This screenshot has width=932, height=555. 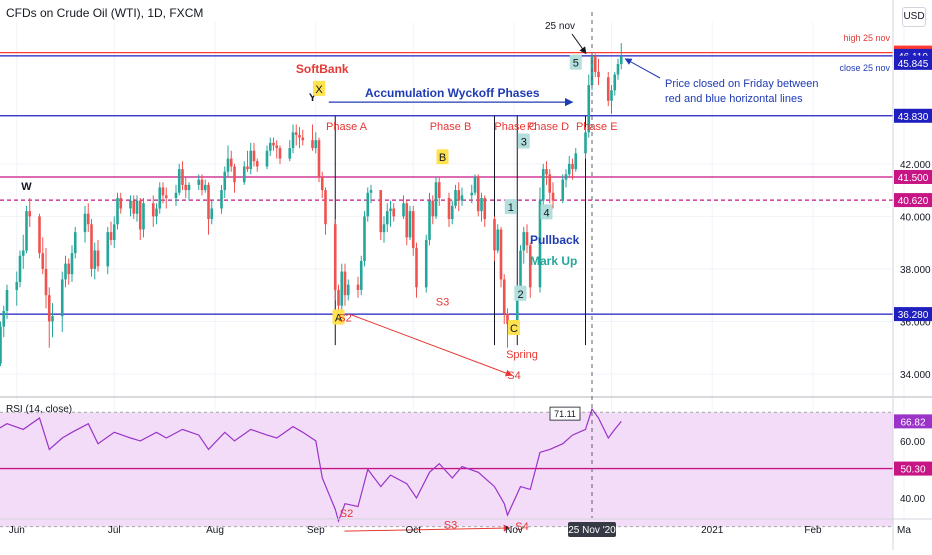 What do you see at coordinates (912, 499) in the screenshot?
I see `rsi-tick-label: 40.00` at bounding box center [912, 499].